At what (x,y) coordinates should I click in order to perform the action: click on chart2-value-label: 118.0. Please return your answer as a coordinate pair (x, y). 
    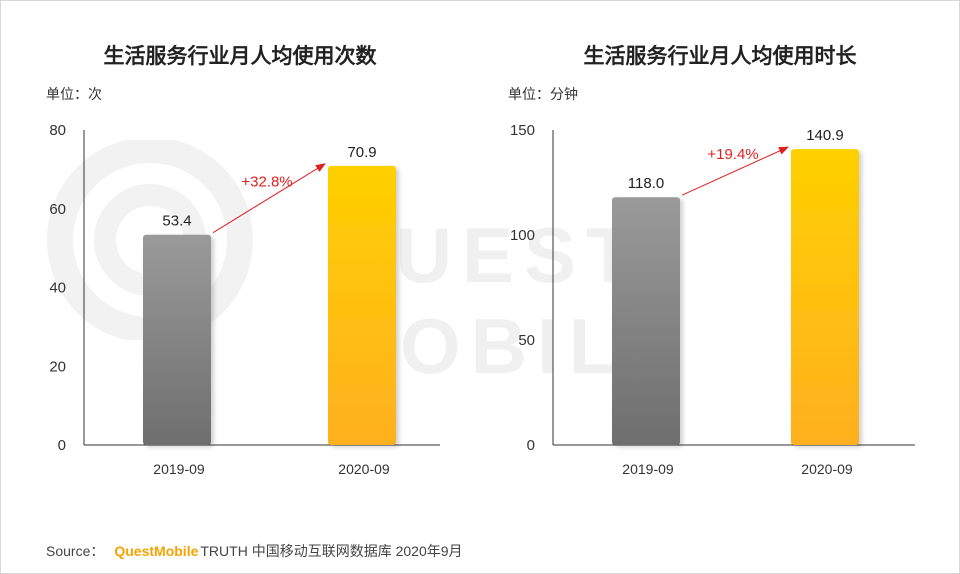
    Looking at the image, I should click on (646, 183).